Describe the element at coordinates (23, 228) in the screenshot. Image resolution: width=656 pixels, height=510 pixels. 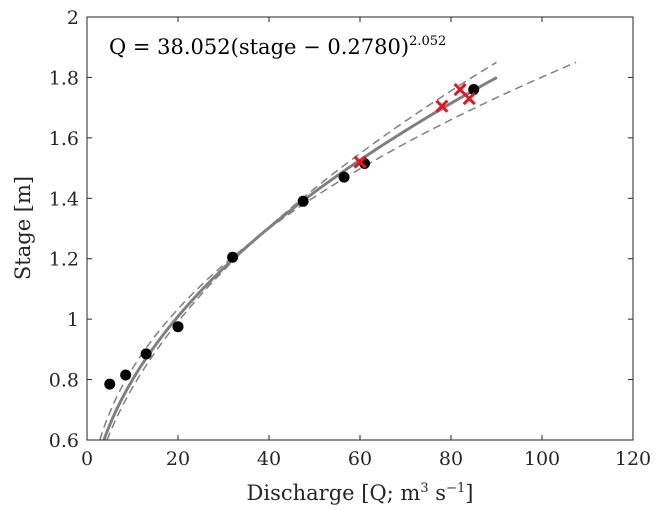
I see `y-axis-title: Stage [m]` at that location.